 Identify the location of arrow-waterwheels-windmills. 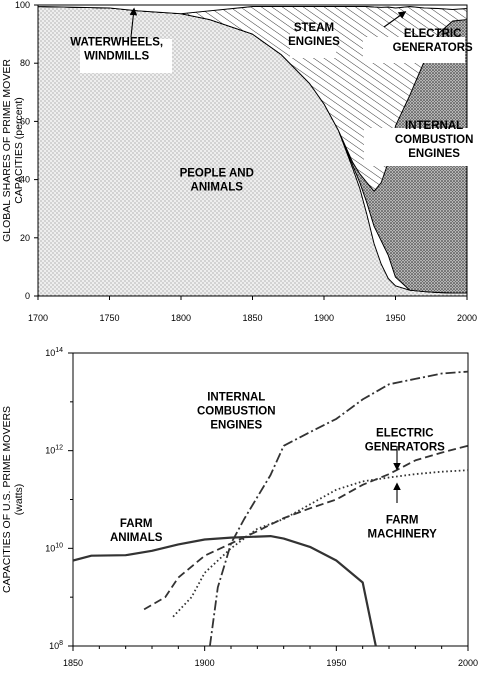
(133, 22).